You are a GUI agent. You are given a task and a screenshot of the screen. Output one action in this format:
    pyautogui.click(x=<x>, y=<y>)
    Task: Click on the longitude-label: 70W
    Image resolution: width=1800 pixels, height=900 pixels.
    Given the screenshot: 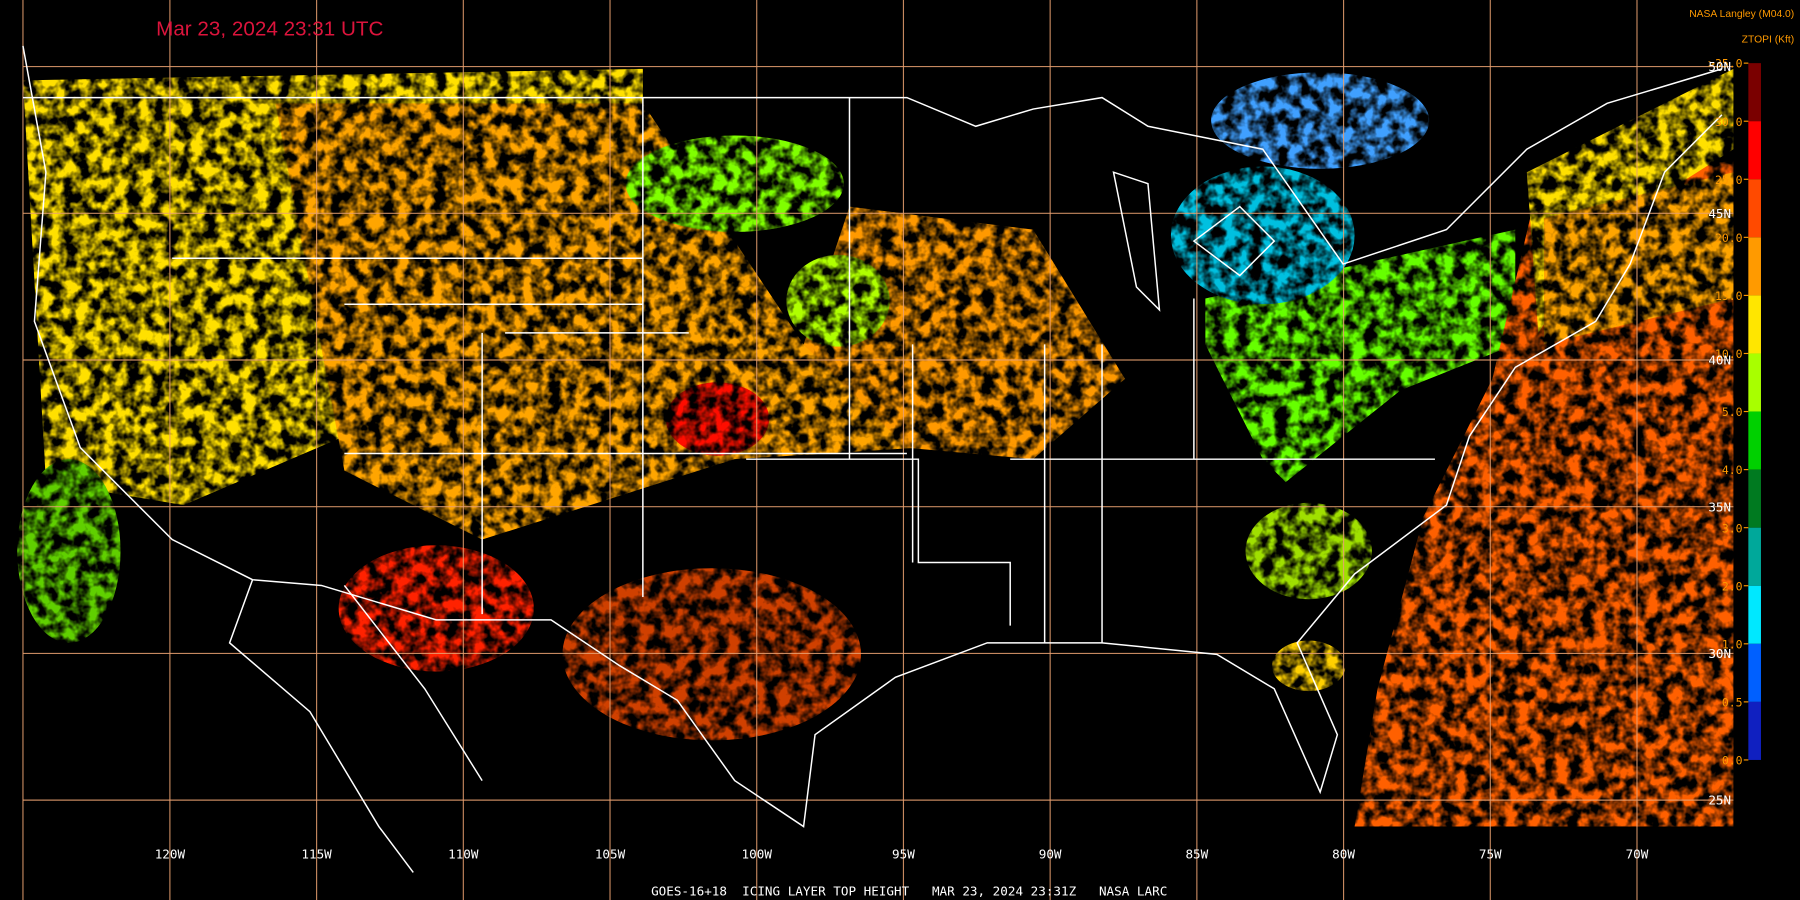 What is the action you would take?
    pyautogui.click(x=1637, y=854)
    